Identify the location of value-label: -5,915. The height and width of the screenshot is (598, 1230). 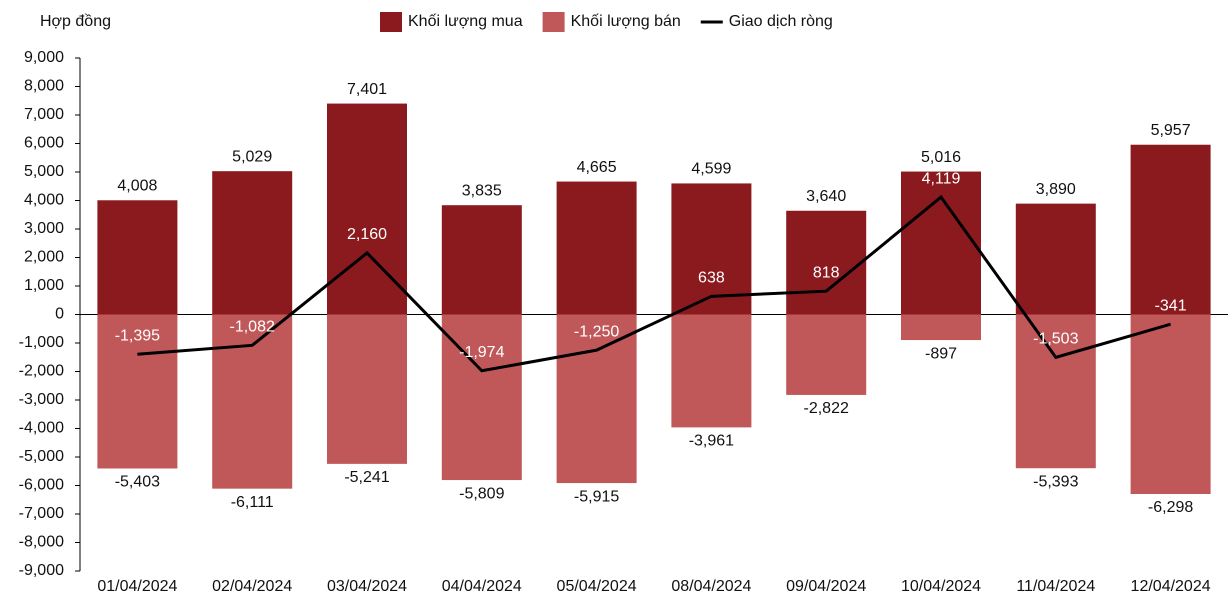
(596, 496).